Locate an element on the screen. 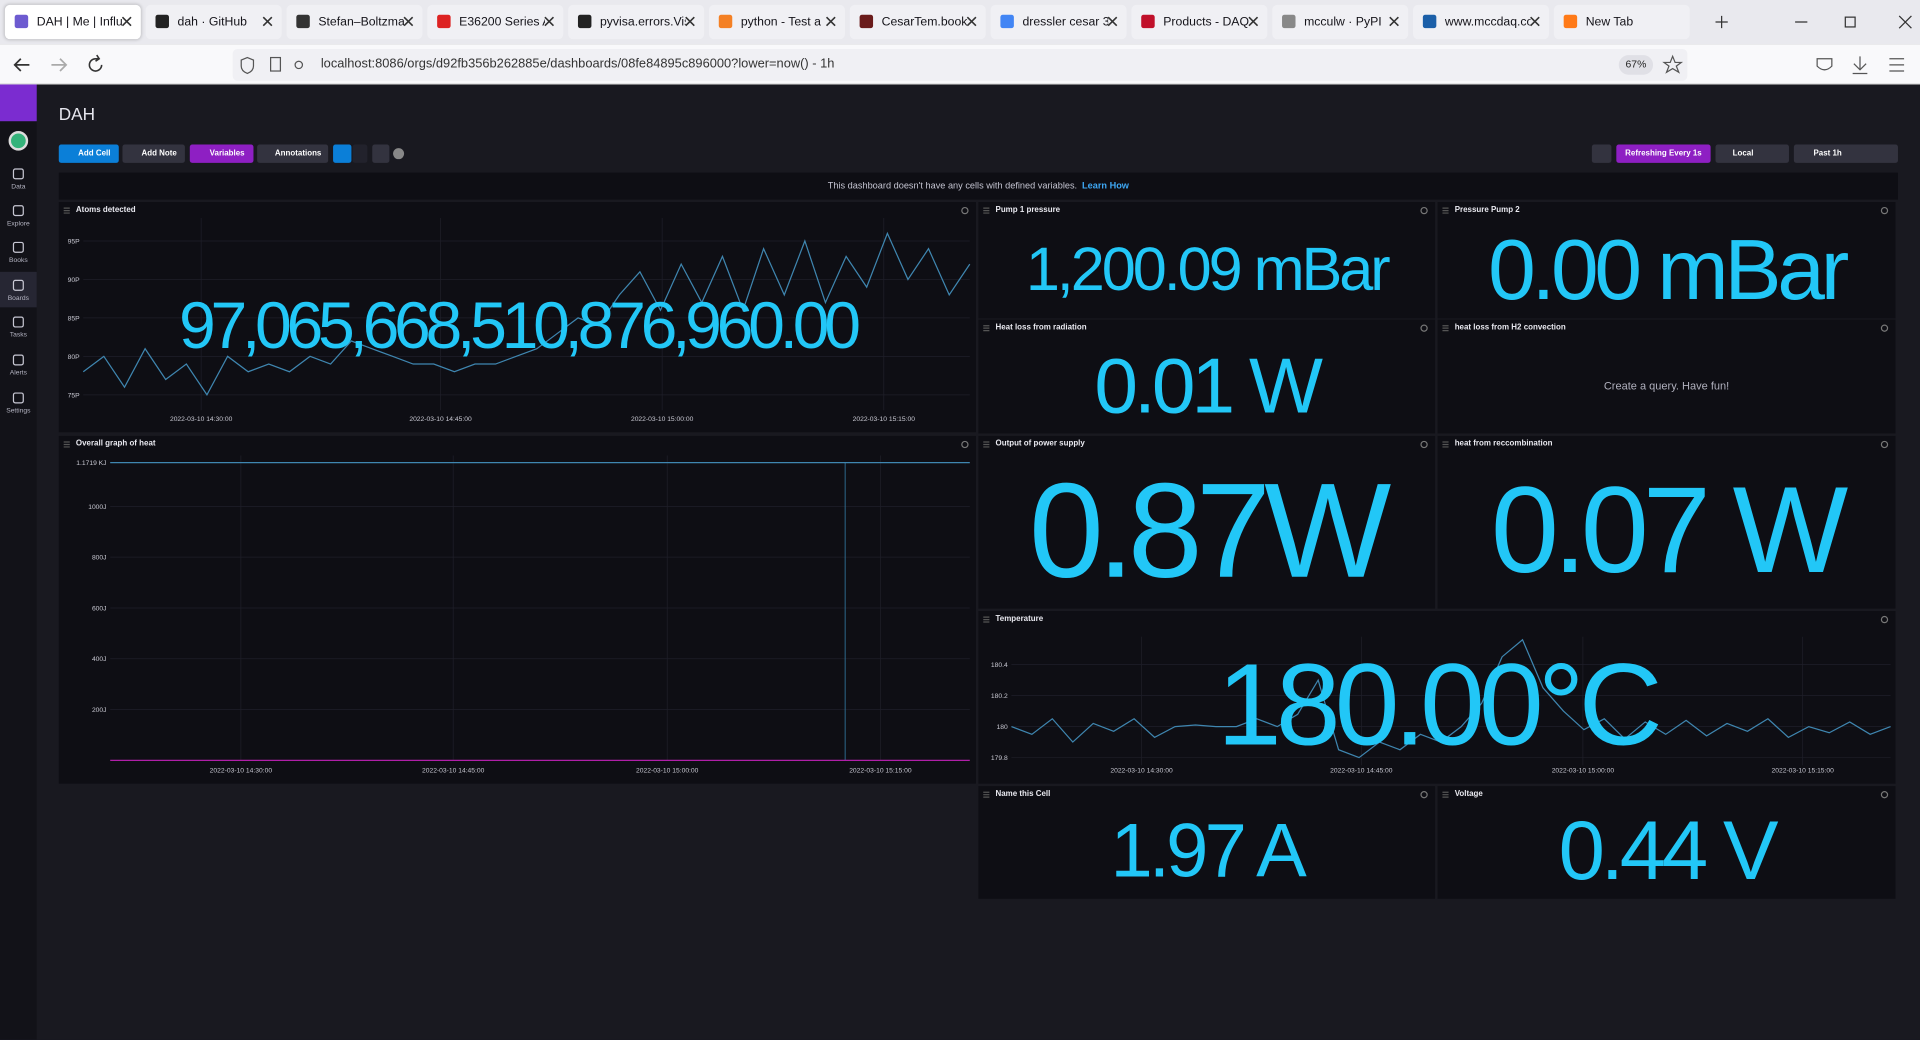  browser-tab: E36200 Series Au is located at coordinates (495, 22).